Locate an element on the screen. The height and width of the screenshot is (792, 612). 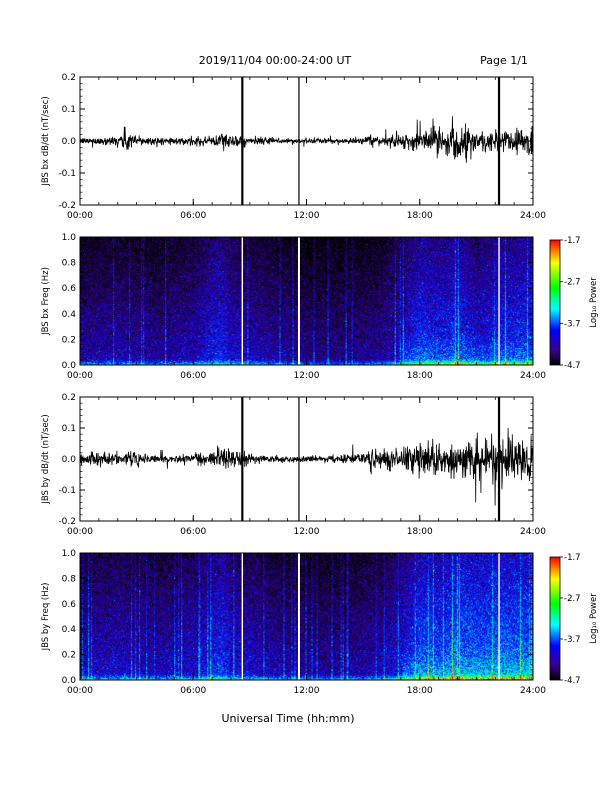
page-indicator: Page 1/1 is located at coordinates (504, 60).